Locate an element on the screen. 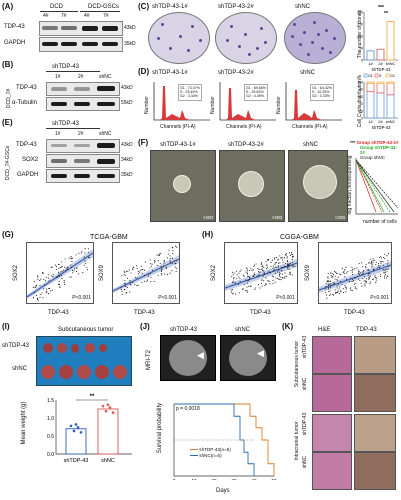 This screenshot has width=401, height=500. y-axis-label: SOX9 is located at coordinates (102, 272).